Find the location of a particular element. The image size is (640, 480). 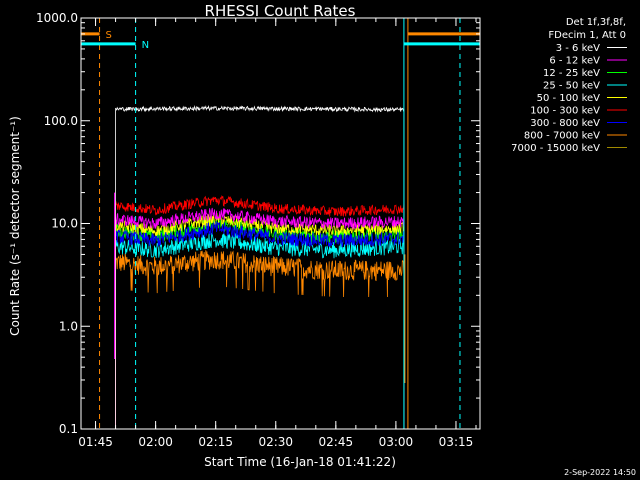

legend-entry-label: 7000 - 15000 keV is located at coordinates (555, 148).